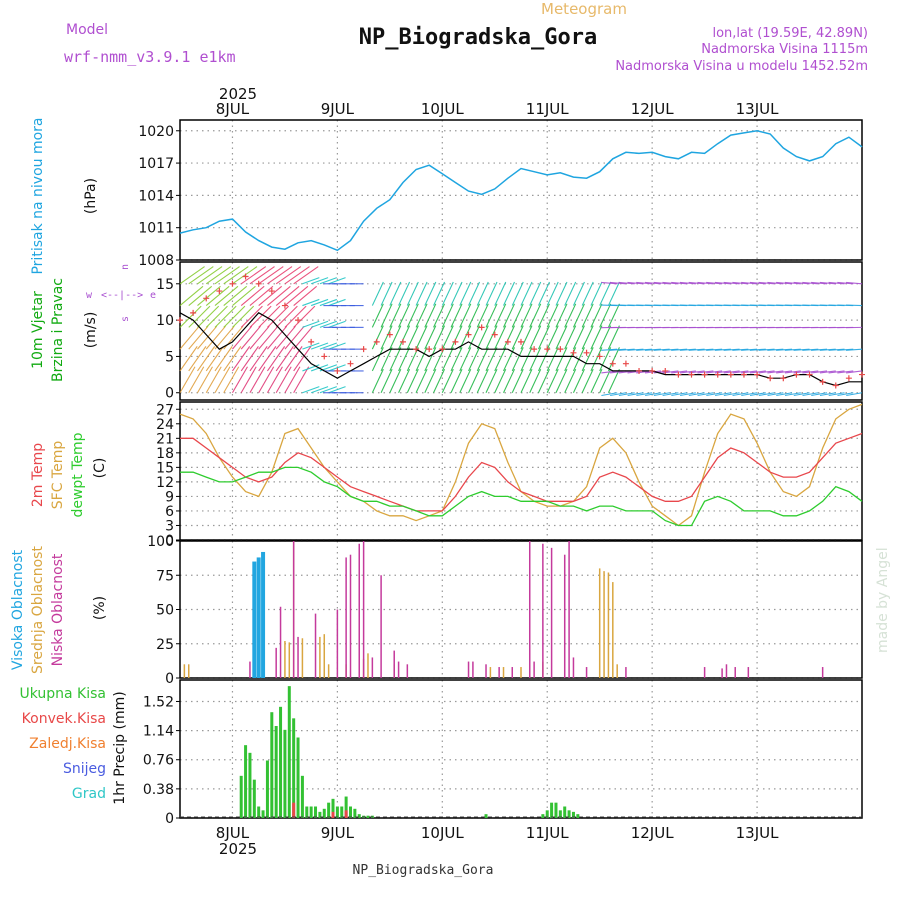 This screenshot has height=900, width=900. What do you see at coordinates (150, 57) in the screenshot?
I see `model-name: wrf-nmm_v3.9.1 e1km` at bounding box center [150, 57].